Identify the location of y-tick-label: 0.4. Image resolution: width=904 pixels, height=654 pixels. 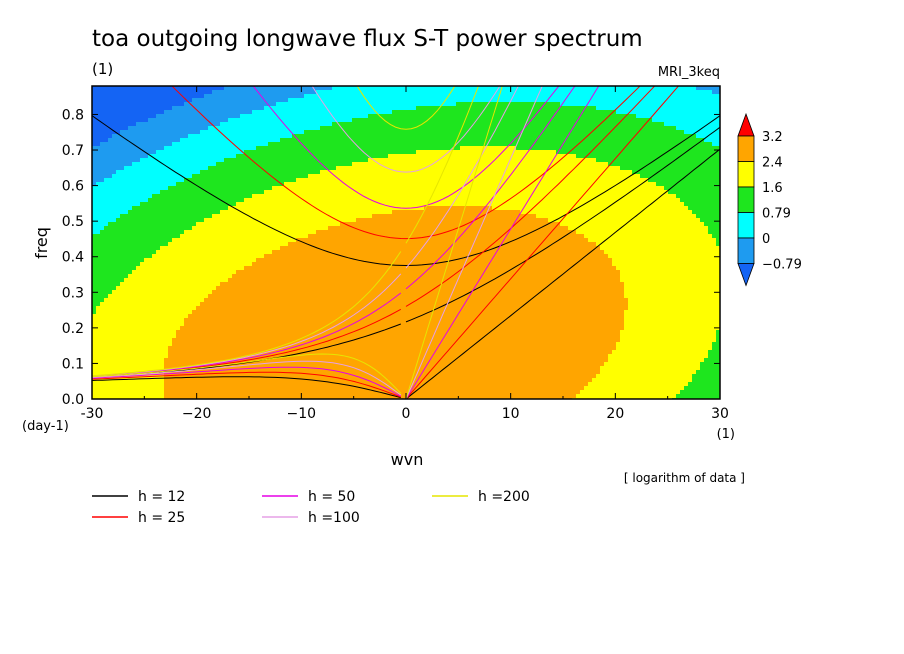
(73, 258).